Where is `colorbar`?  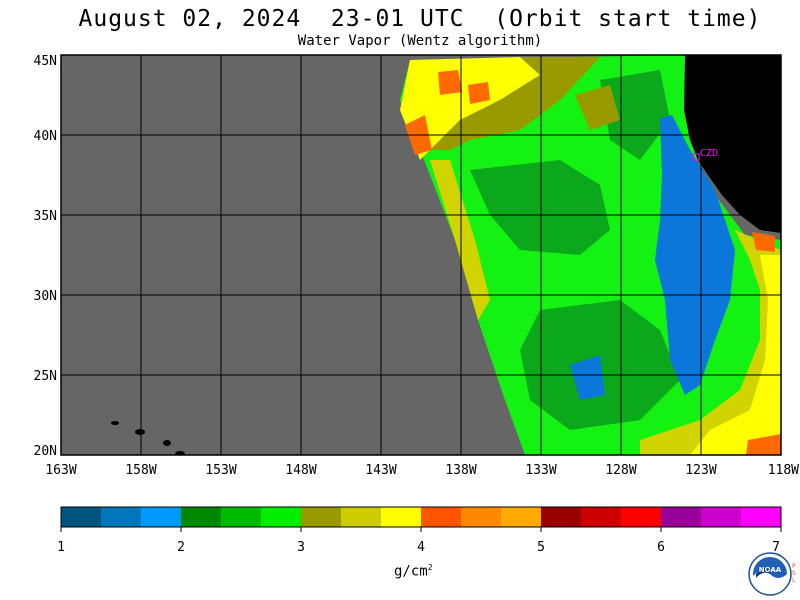 colorbar is located at coordinates (421, 517).